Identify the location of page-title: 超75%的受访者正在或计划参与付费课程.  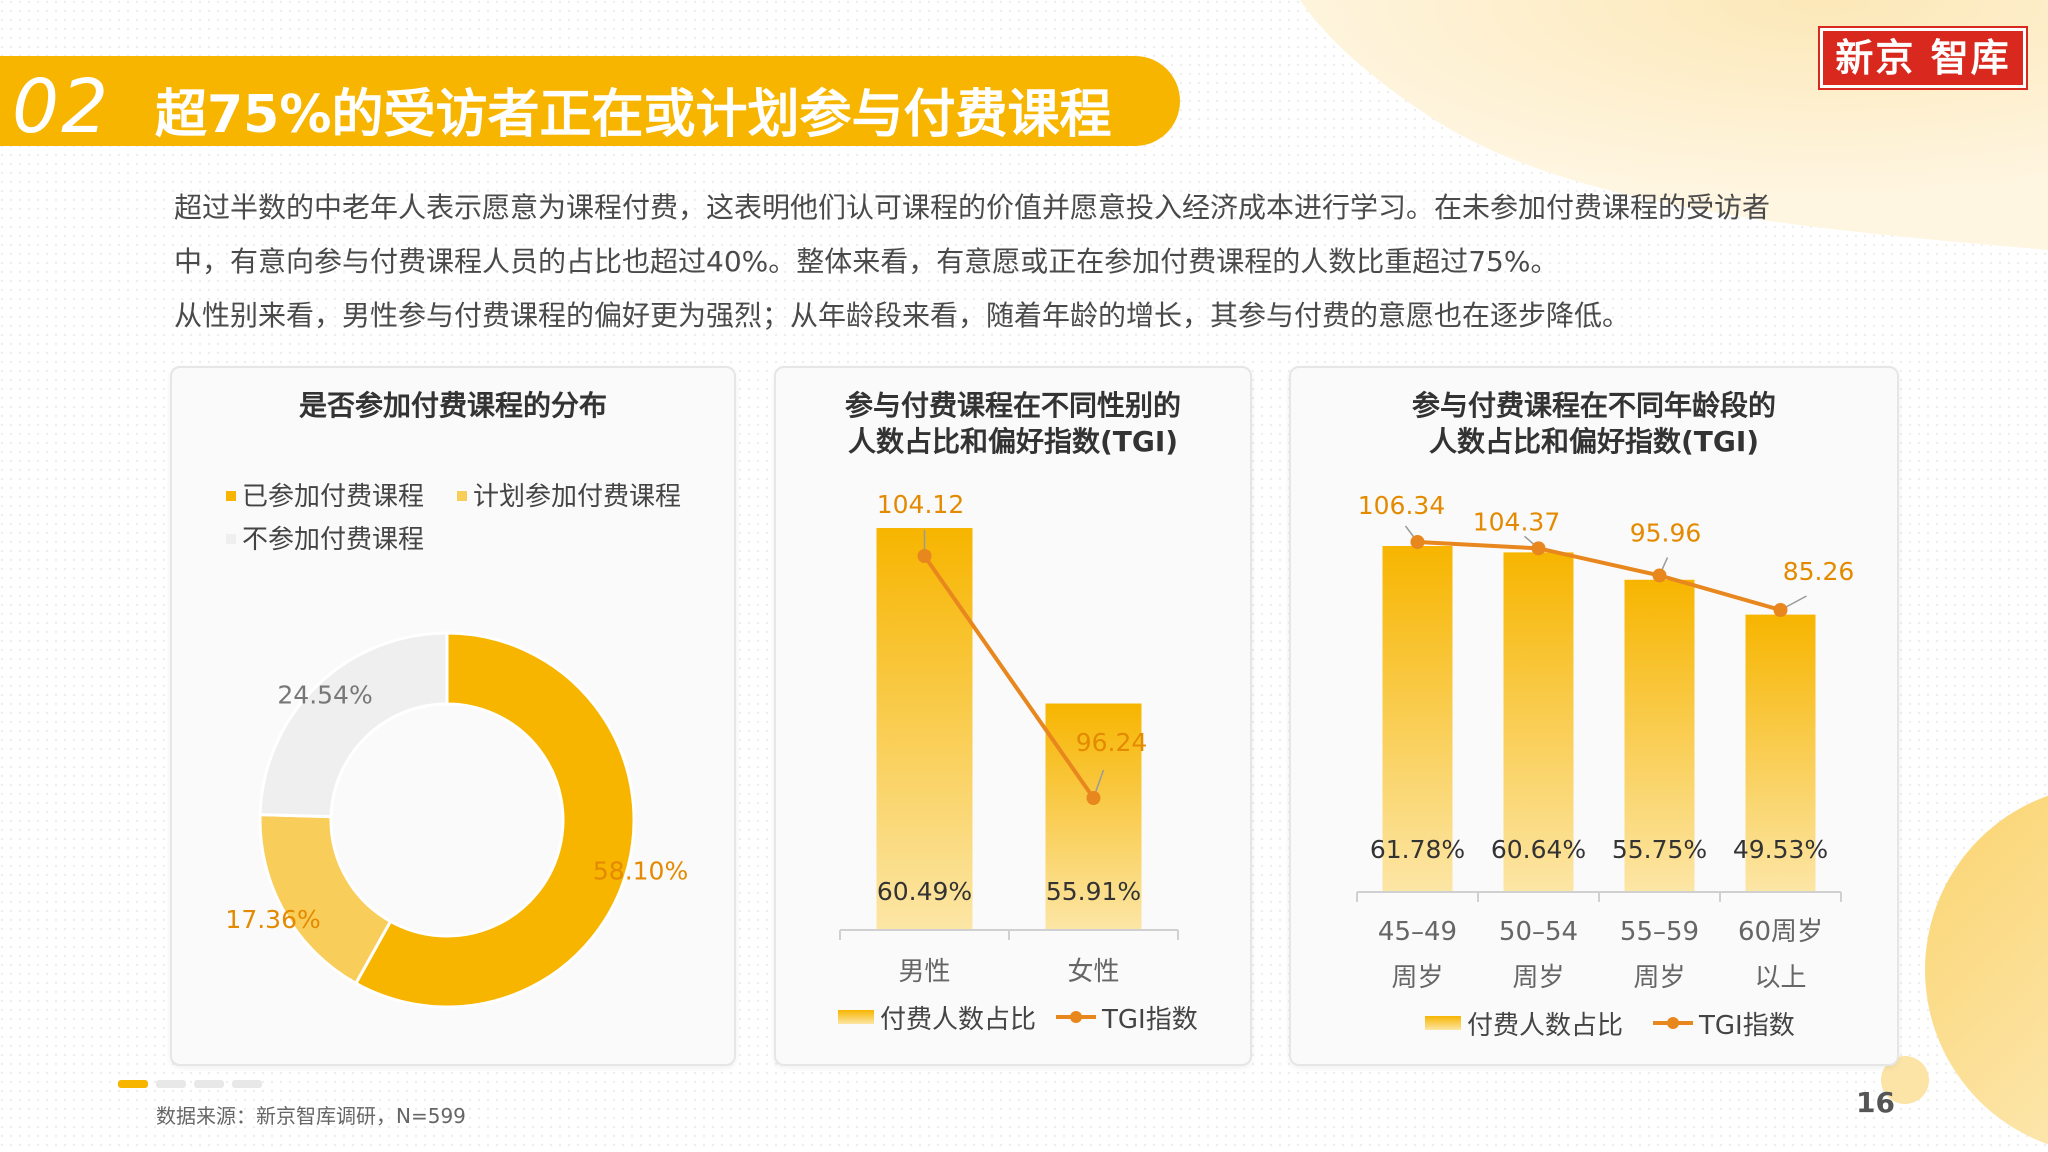
(633, 115).